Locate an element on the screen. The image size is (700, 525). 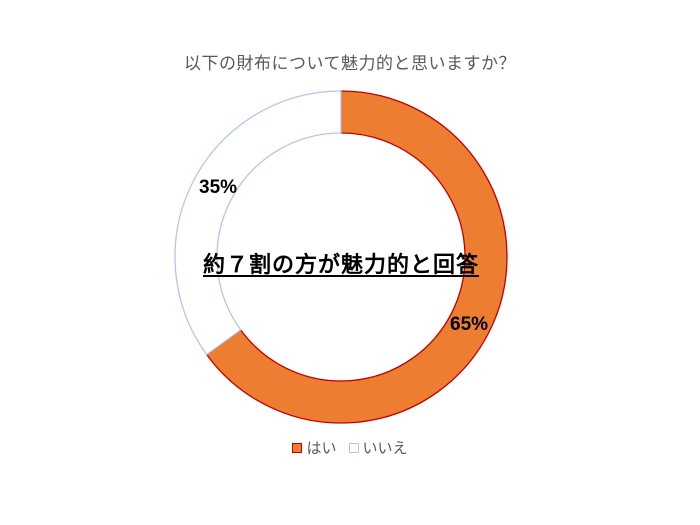
legend-item-yes: はい is located at coordinates (314, 447).